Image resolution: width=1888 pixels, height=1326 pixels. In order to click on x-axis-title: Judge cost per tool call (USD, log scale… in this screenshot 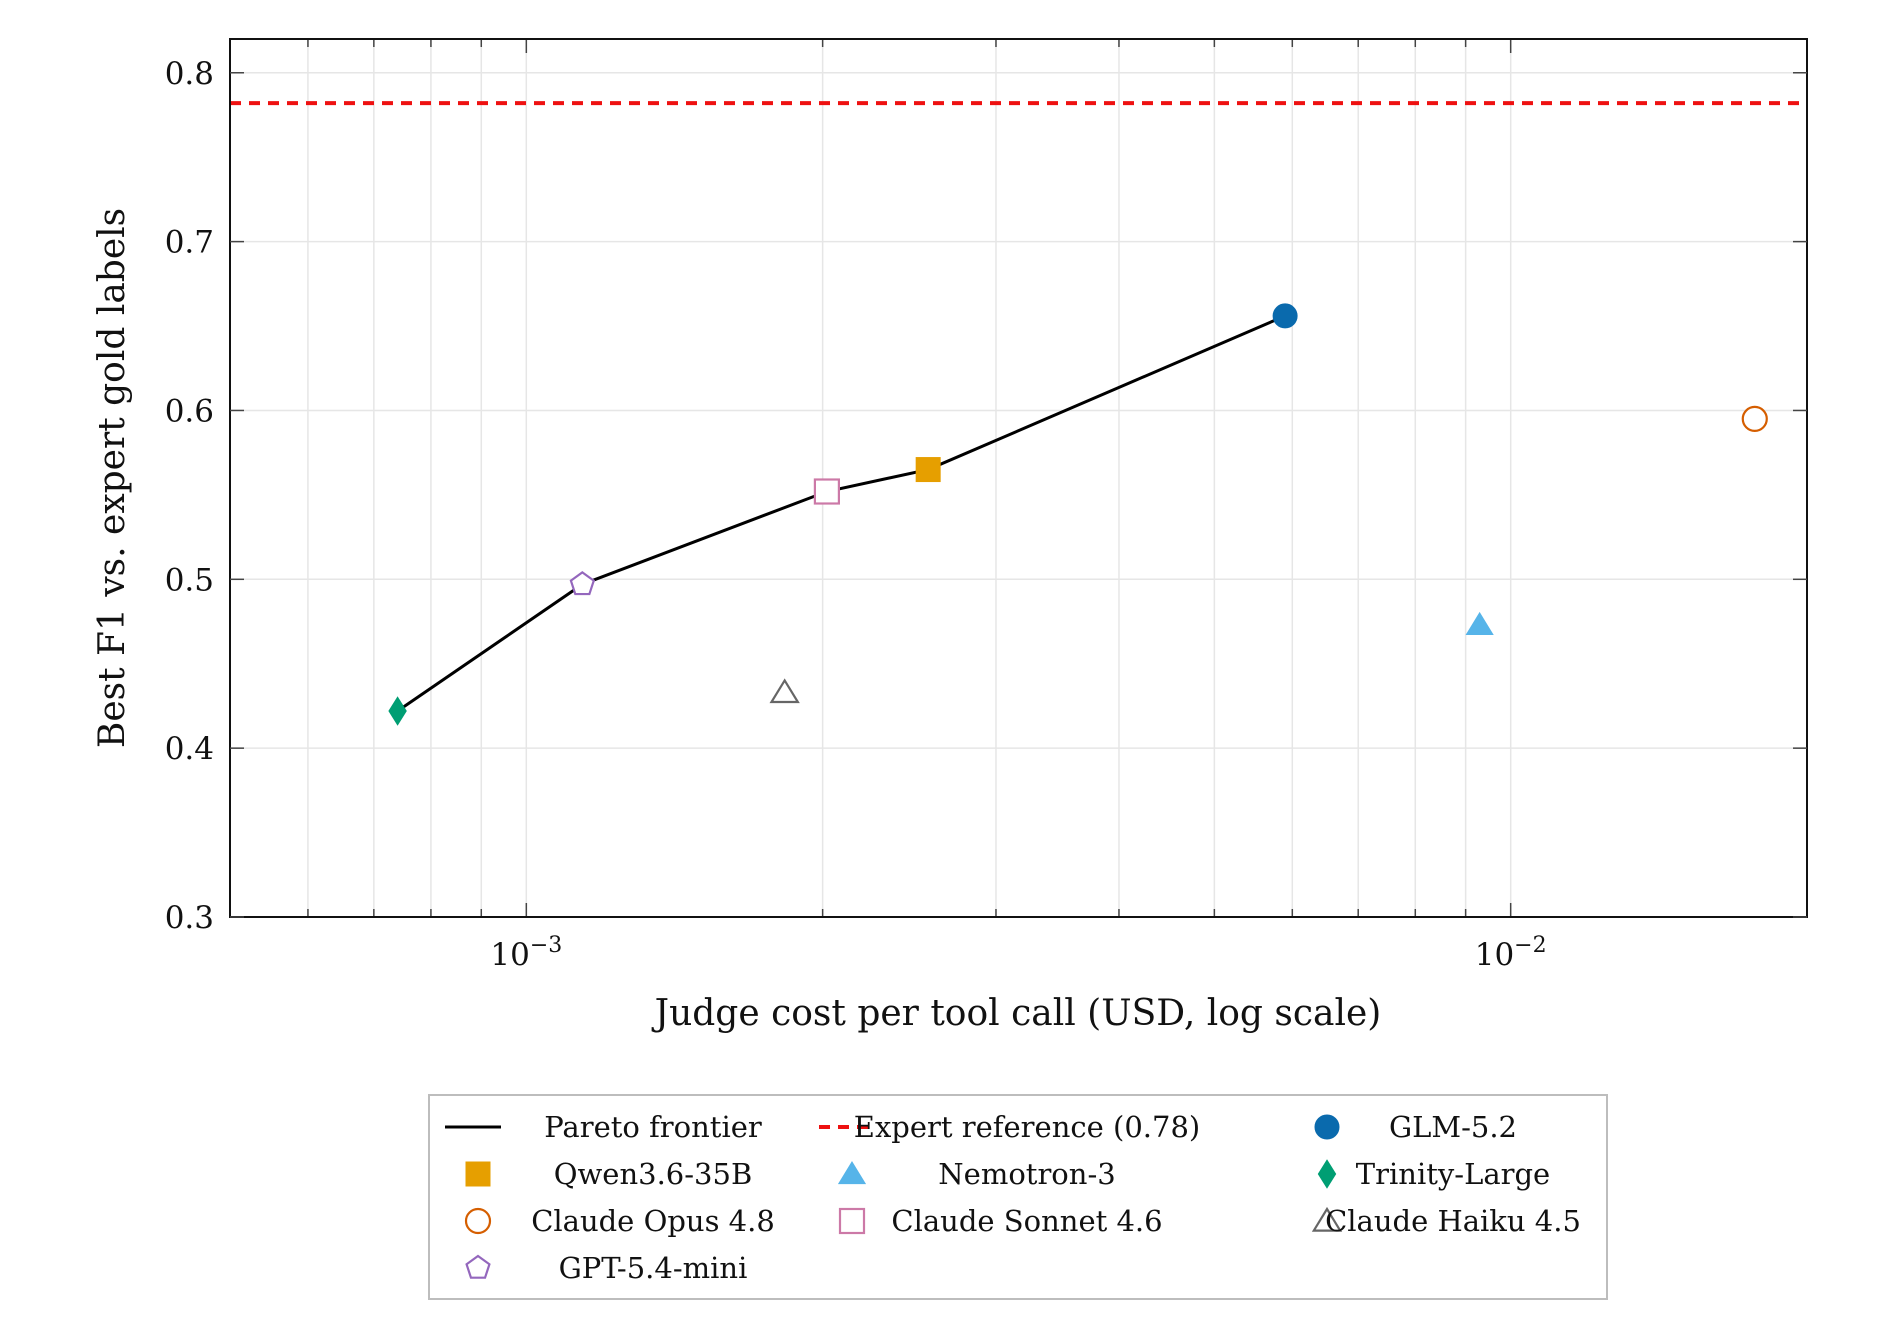, I will do `click(1016, 1013)`.